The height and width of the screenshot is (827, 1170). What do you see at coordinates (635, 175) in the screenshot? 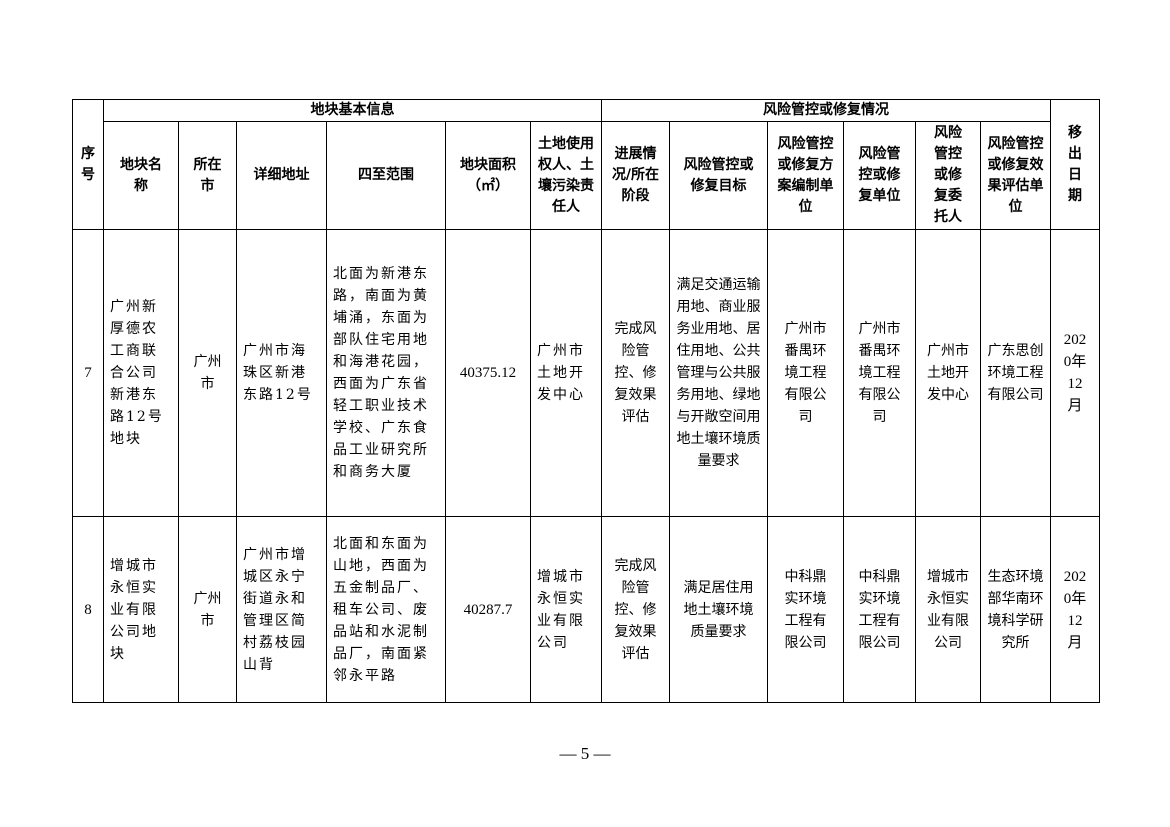
I see `header-progress: 进展情况/所在阶段` at bounding box center [635, 175].